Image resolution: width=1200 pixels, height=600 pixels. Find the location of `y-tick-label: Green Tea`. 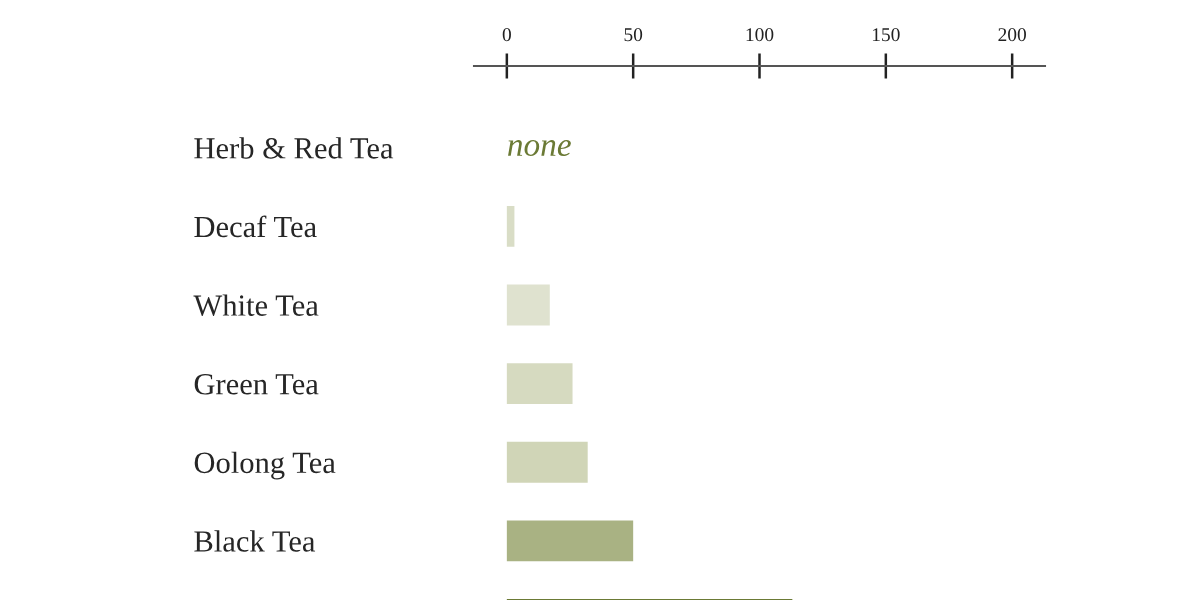

y-tick-label: Green Tea is located at coordinates (256, 384).